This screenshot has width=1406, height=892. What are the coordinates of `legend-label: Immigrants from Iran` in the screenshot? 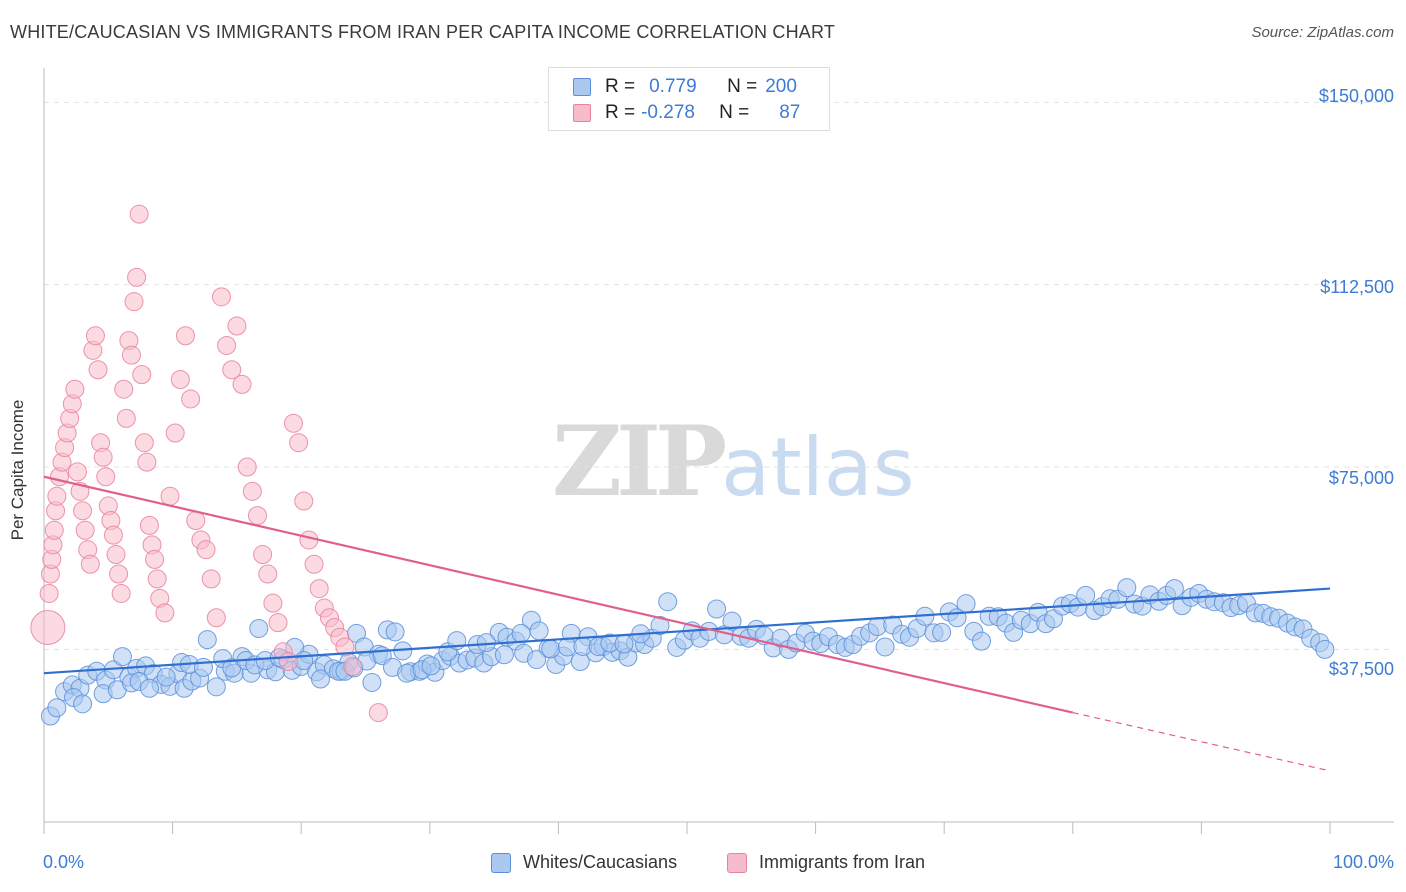 It's located at (842, 862).